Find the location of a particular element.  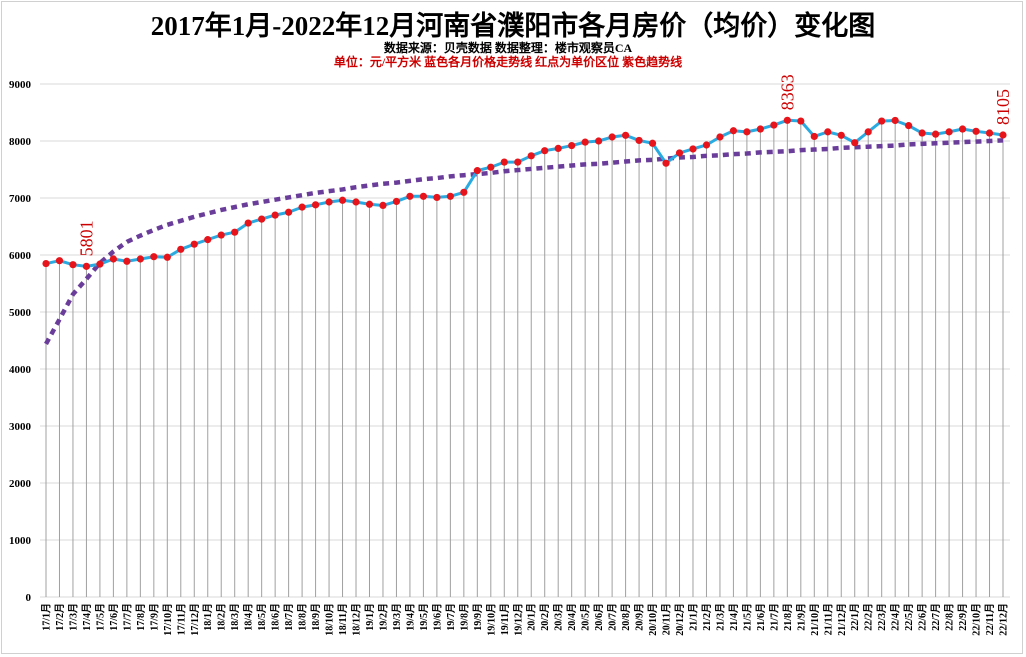

x-tick-label: 17/3月 is located at coordinates (73, 617).